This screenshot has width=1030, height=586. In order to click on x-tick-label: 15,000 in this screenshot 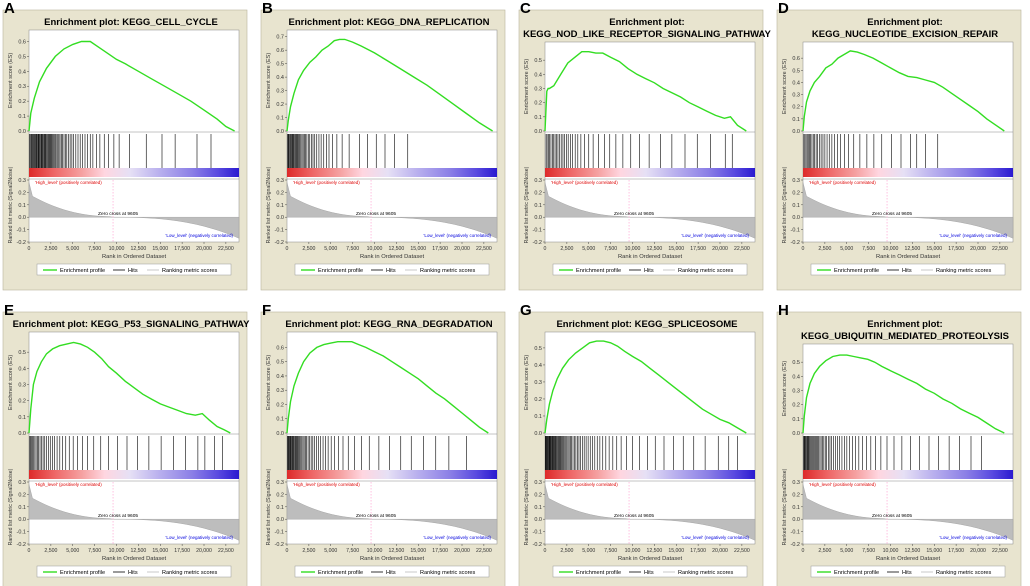, I will do `click(934, 551)`.